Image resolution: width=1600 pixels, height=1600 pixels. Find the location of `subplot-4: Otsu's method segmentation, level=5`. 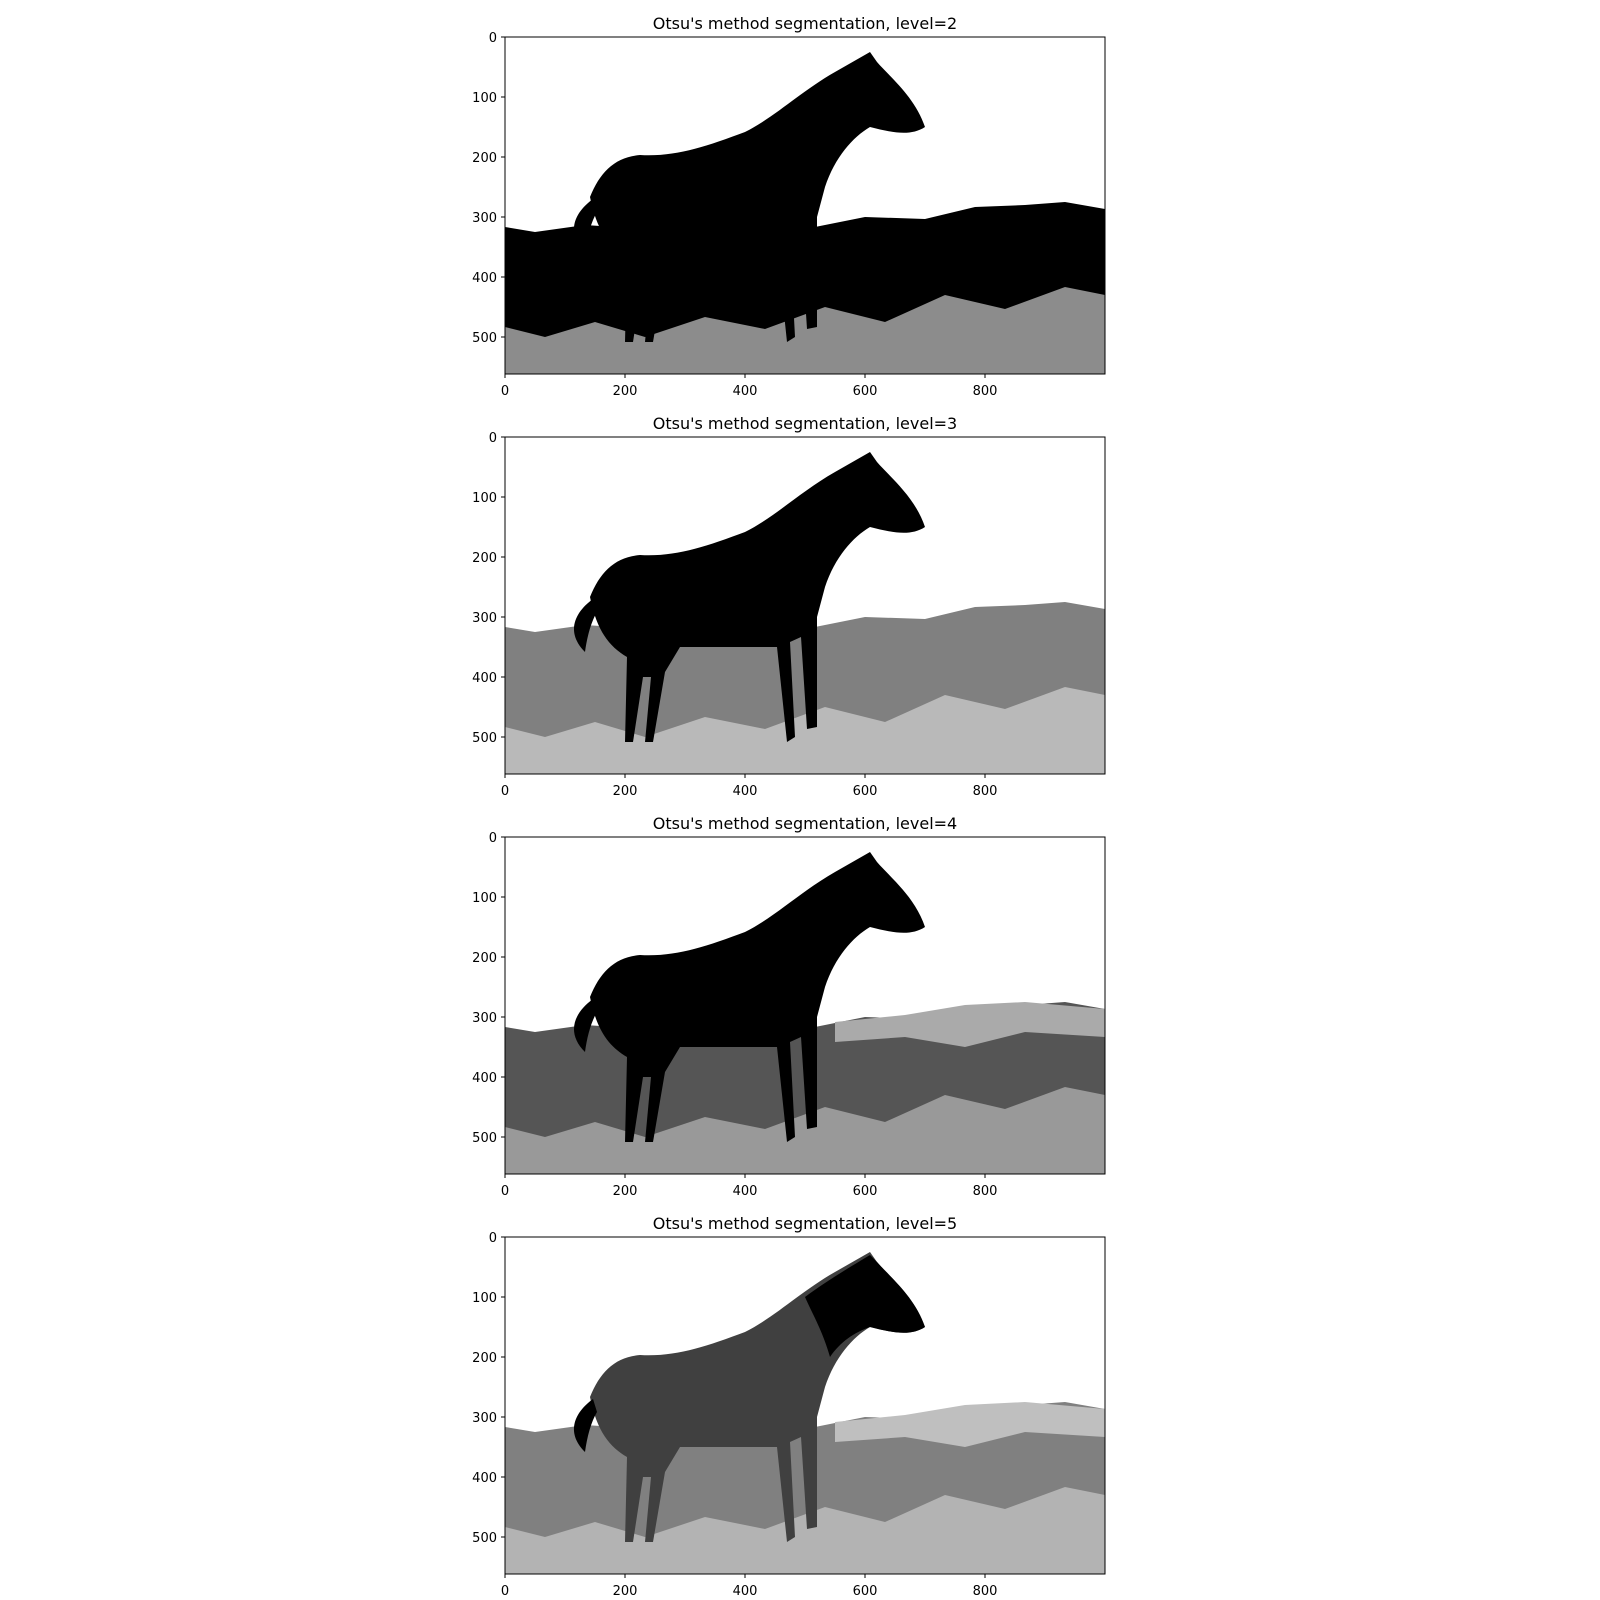

subplot-4: Otsu's method segmentation, level=5 is located at coordinates (789, 1406).